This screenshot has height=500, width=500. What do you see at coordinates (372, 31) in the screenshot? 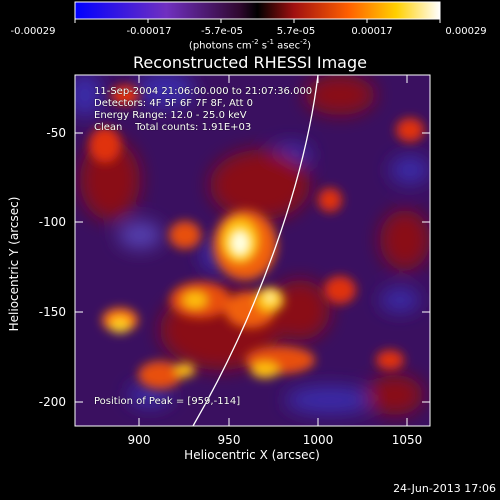
I see `colorbar-tick-label: 0.00017` at bounding box center [372, 31].